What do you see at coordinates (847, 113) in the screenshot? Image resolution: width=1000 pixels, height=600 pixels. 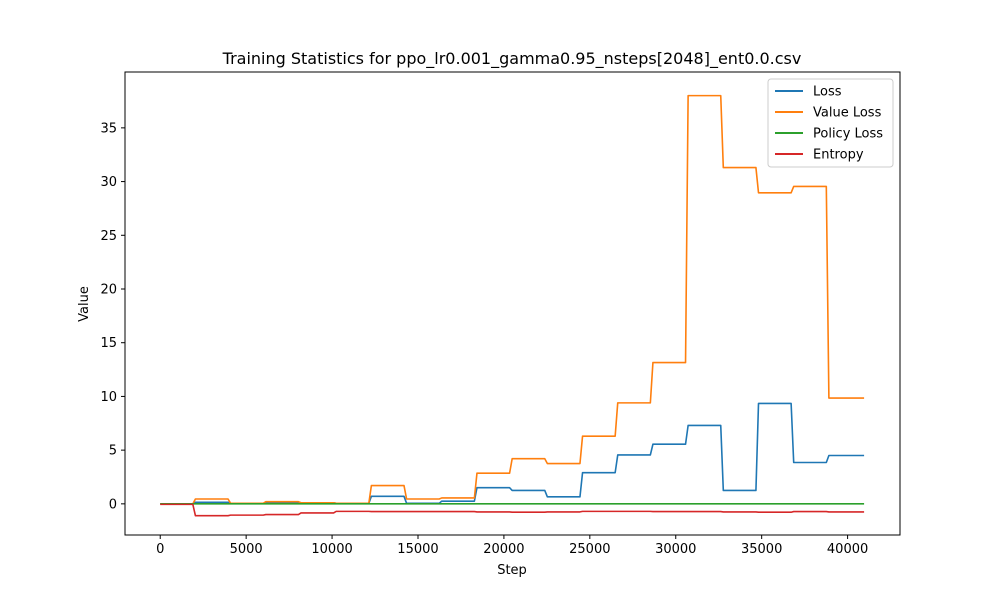 I see `legend-entry-label: Value Loss` at bounding box center [847, 113].